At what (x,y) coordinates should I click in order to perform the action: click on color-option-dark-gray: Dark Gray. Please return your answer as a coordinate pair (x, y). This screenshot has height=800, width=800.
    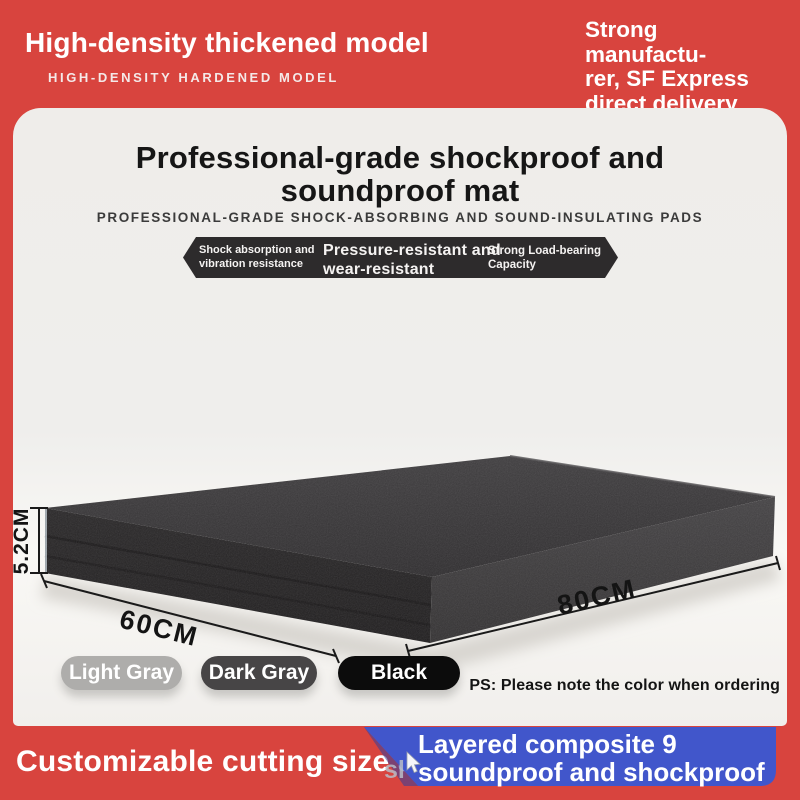
    Looking at the image, I should click on (259, 673).